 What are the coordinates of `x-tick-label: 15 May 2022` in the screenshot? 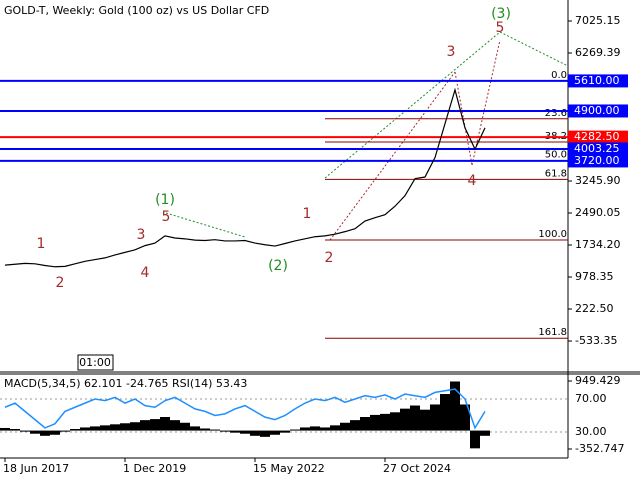 It's located at (289, 468).